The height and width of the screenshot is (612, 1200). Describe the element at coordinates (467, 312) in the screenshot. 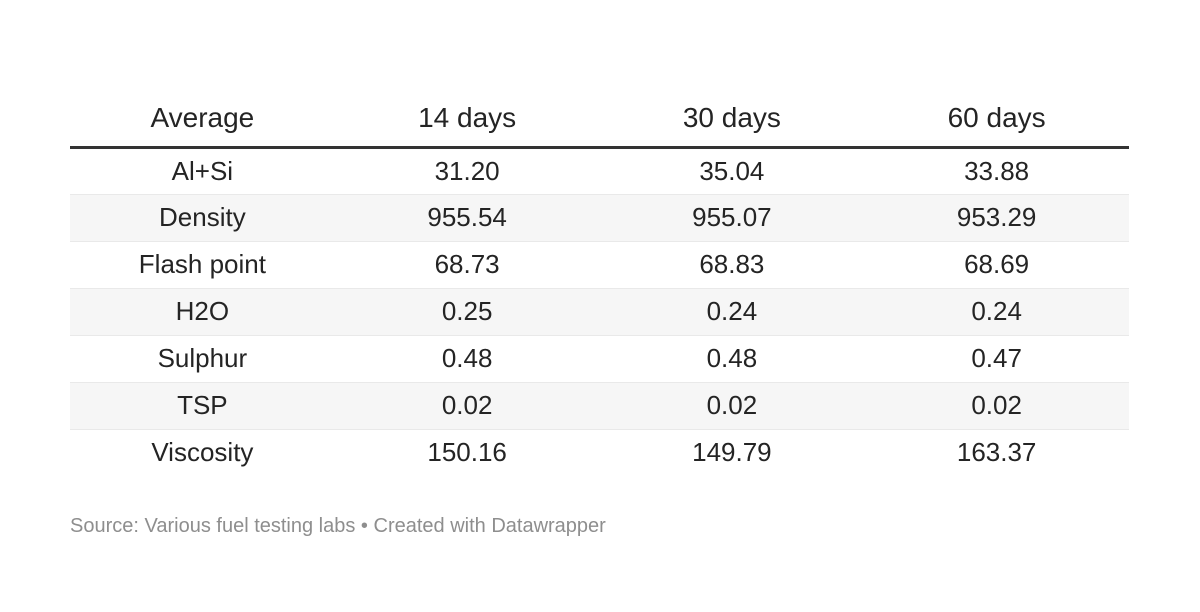

I see `cell-value: 0.25` at that location.